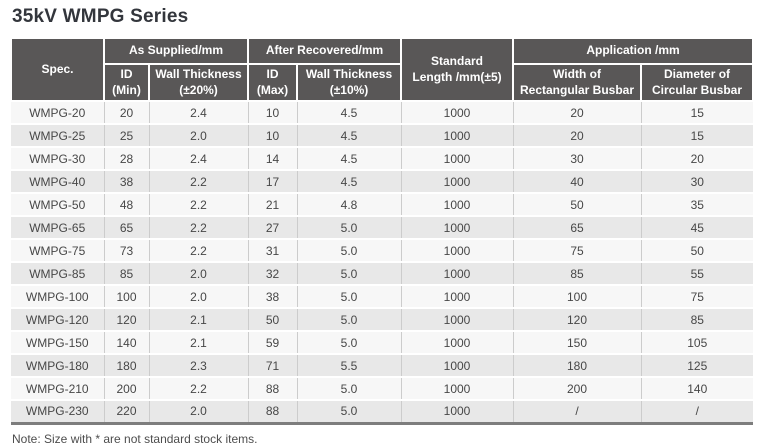 The image size is (762, 445). I want to click on cell-id-max: 71, so click(272, 365).